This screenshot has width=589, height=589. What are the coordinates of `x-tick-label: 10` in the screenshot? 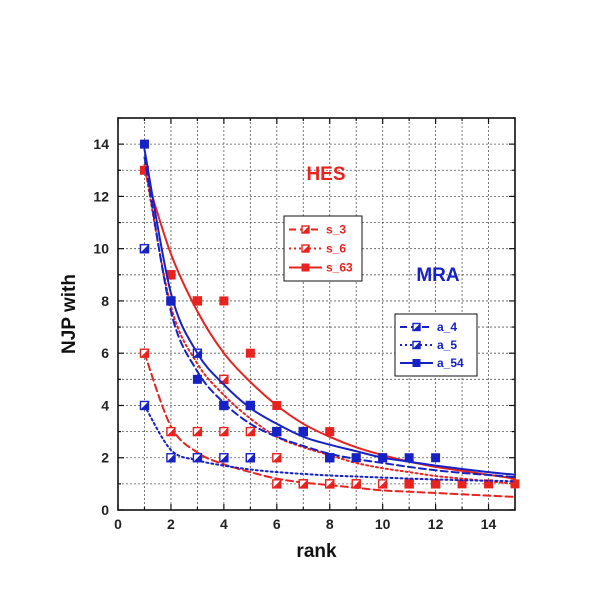 It's located at (383, 524).